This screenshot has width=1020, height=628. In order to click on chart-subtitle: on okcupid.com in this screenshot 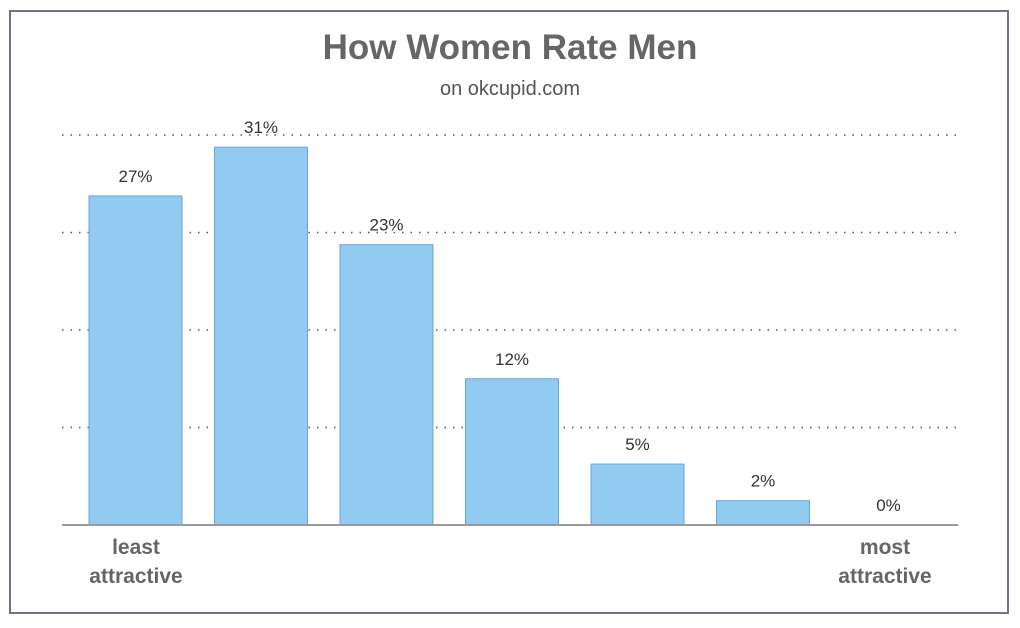, I will do `click(510, 89)`.